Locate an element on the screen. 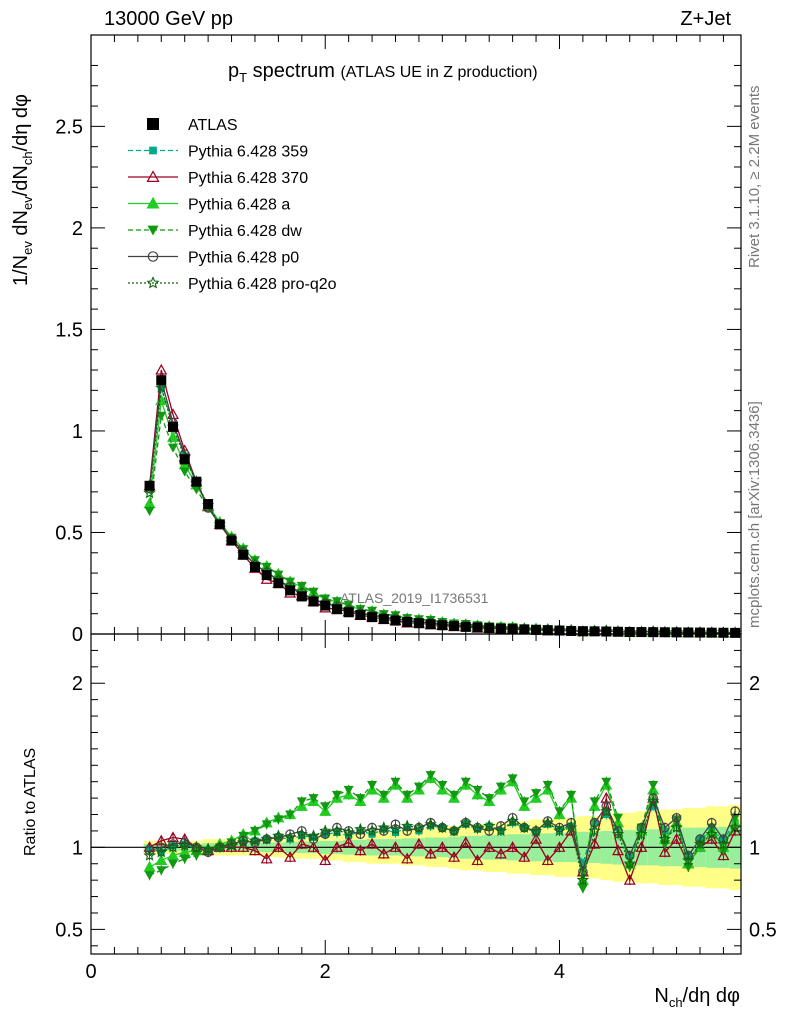  main-y-tick-label: 0.5 is located at coordinates (69, 533).